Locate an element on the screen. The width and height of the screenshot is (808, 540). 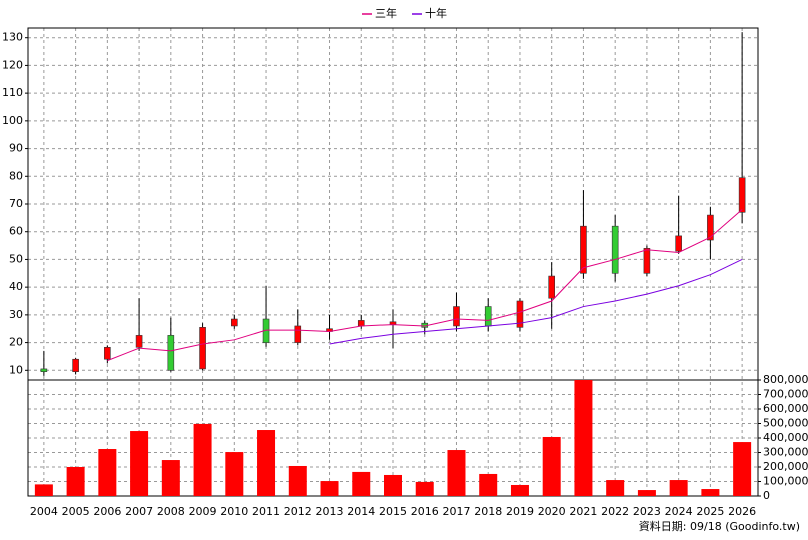
y2-tick-label: 300,000 is located at coordinates (785, 452).